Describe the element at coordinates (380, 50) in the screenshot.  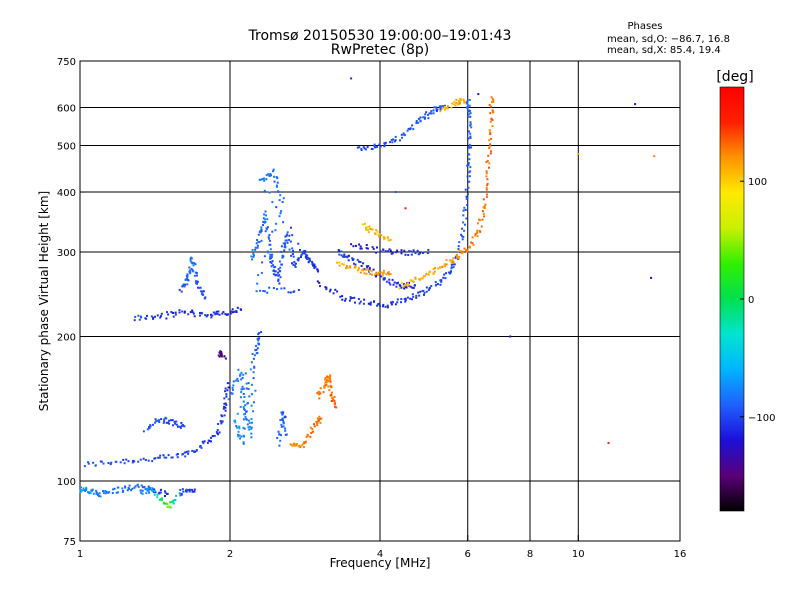
I see `chart-subtitle: RwPretec (8p)` at that location.